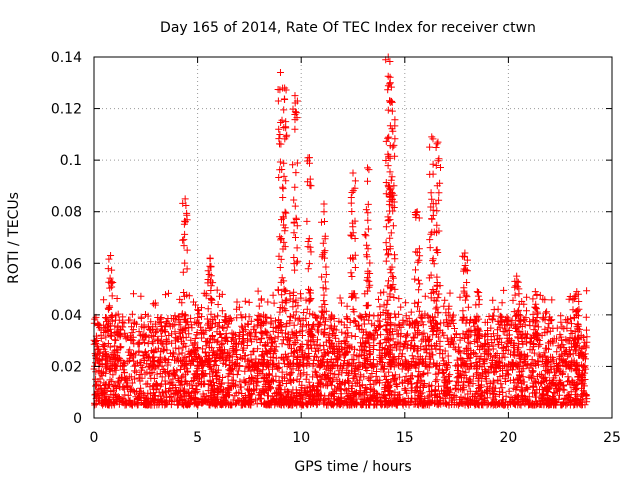 This screenshot has height=480, width=640. I want to click on y-tick-label: 0.12, so click(66, 110).